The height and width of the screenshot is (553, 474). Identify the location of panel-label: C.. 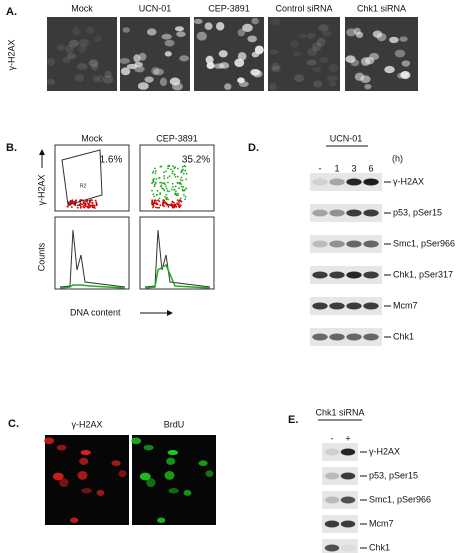
(13, 424).